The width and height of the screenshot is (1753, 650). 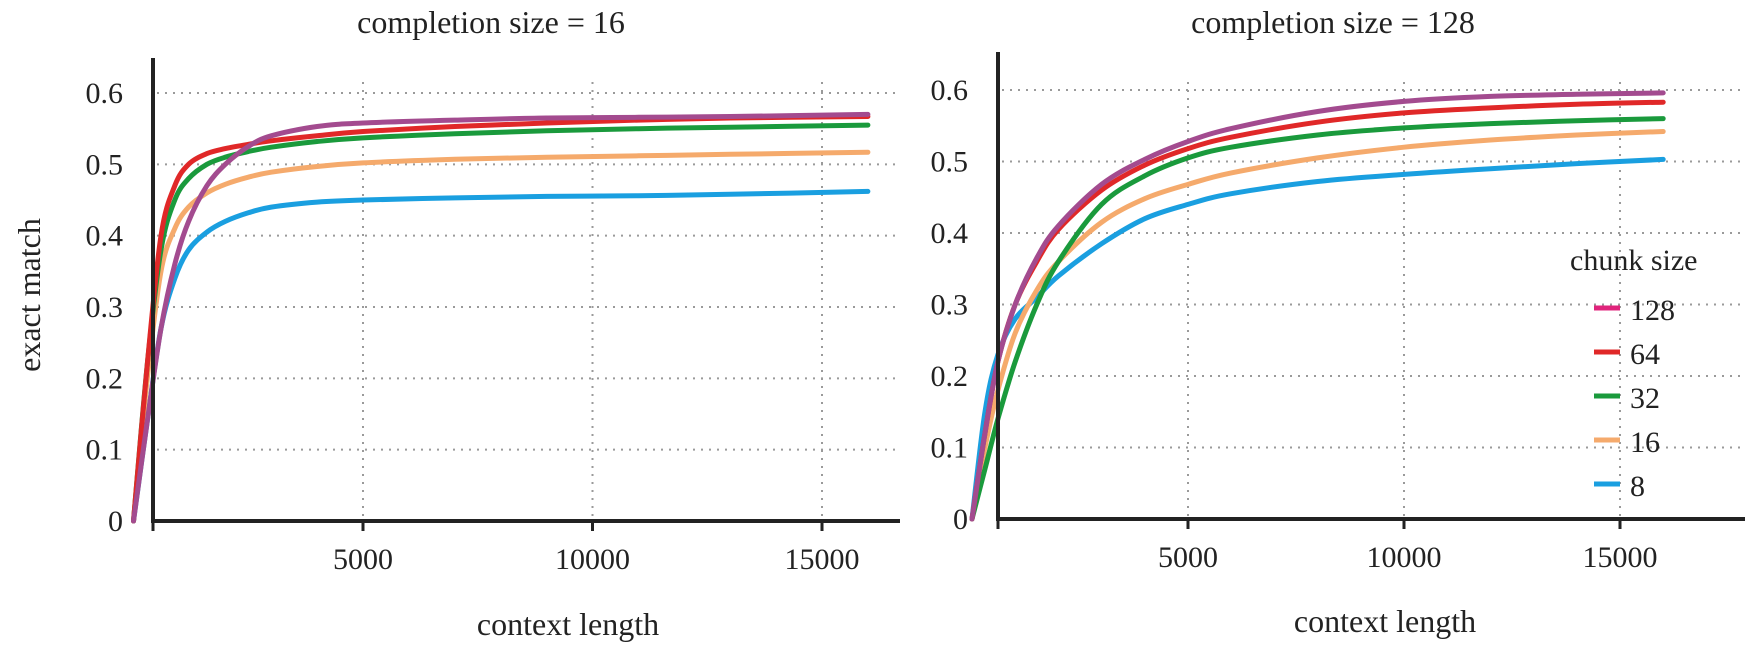 What do you see at coordinates (1633, 373) in the screenshot?
I see `legend: chunk size 128 64 32 16 8` at bounding box center [1633, 373].